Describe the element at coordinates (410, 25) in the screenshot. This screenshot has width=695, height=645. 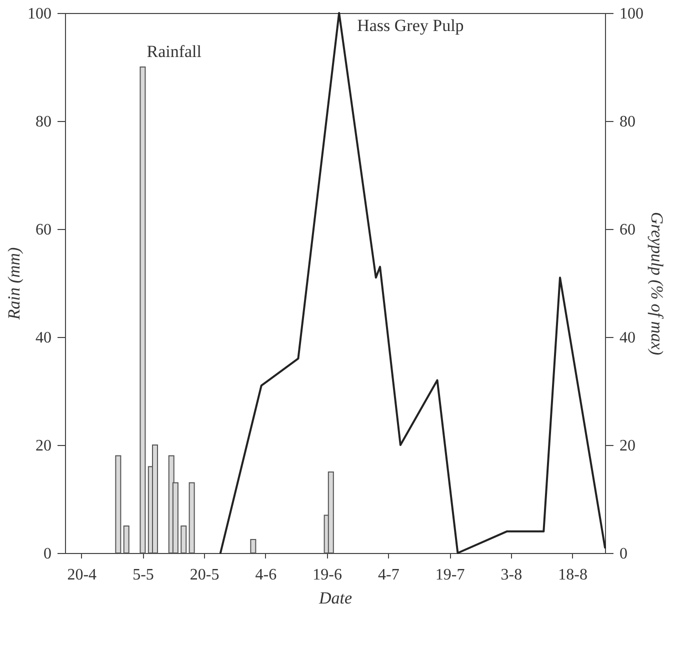
I see `series-label: Hass Grey Pulp` at that location.